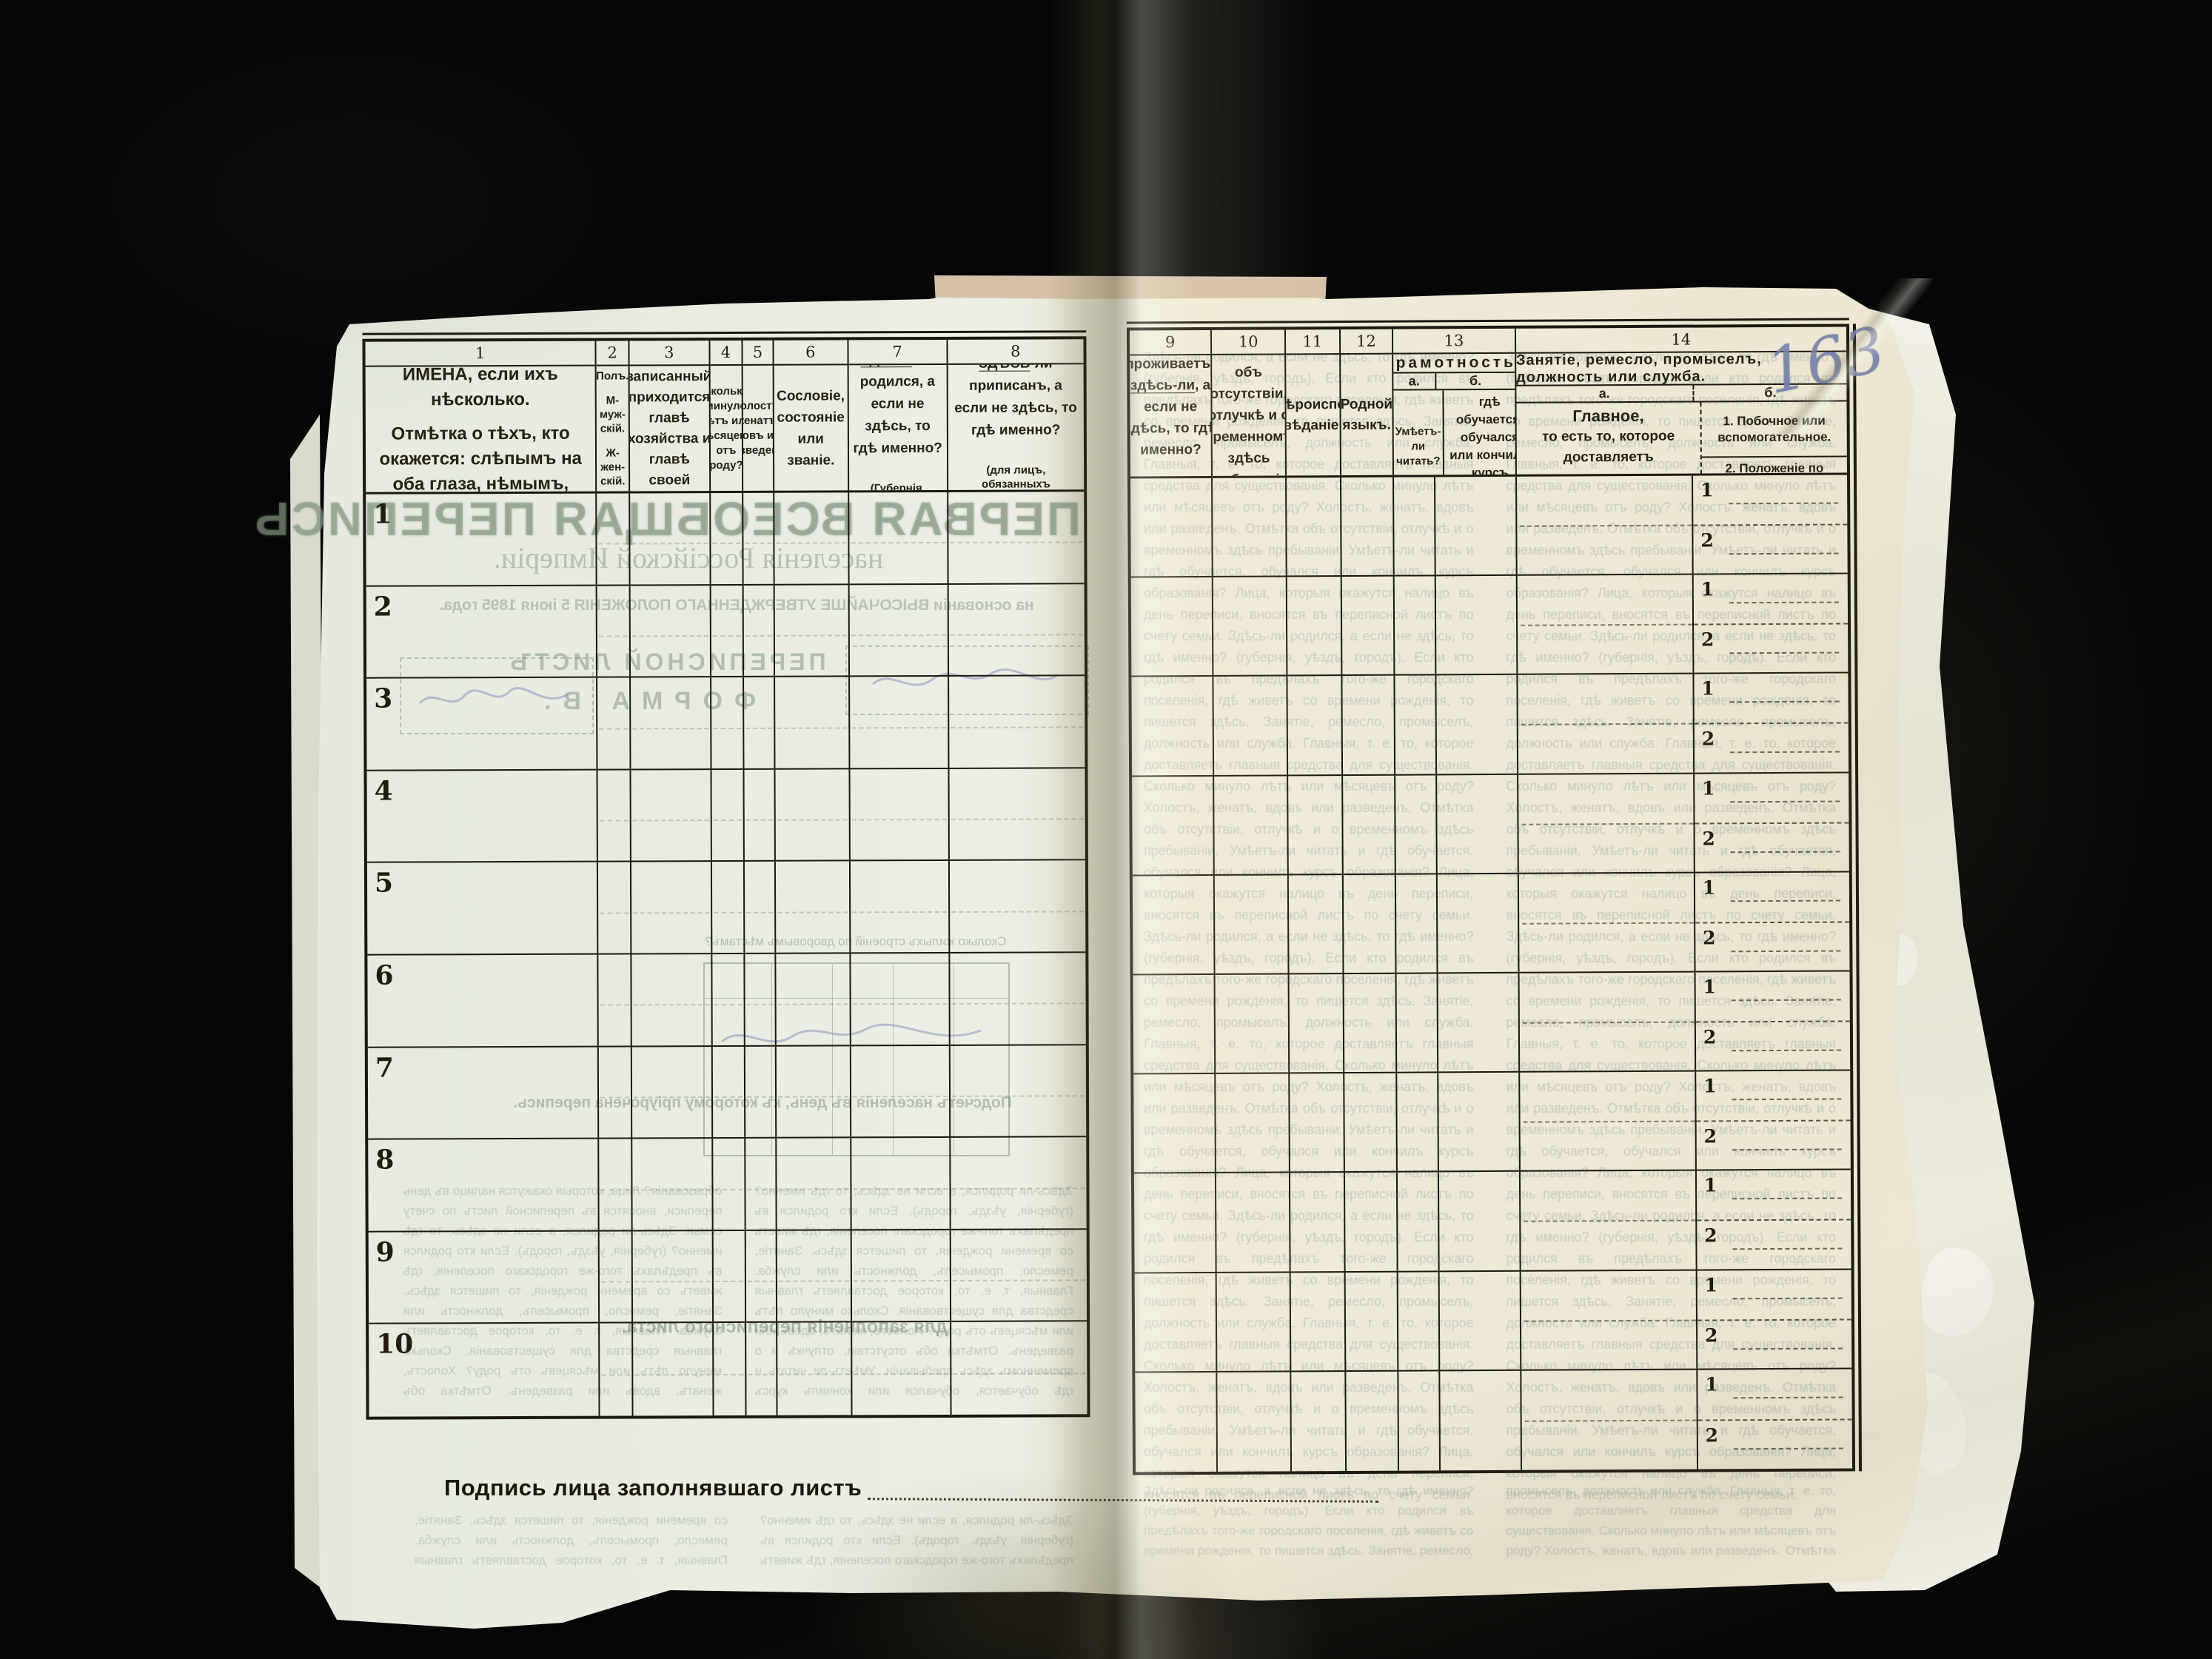  What do you see at coordinates (1249, 341) in the screenshot?
I see `col-number-10: 10` at bounding box center [1249, 341].